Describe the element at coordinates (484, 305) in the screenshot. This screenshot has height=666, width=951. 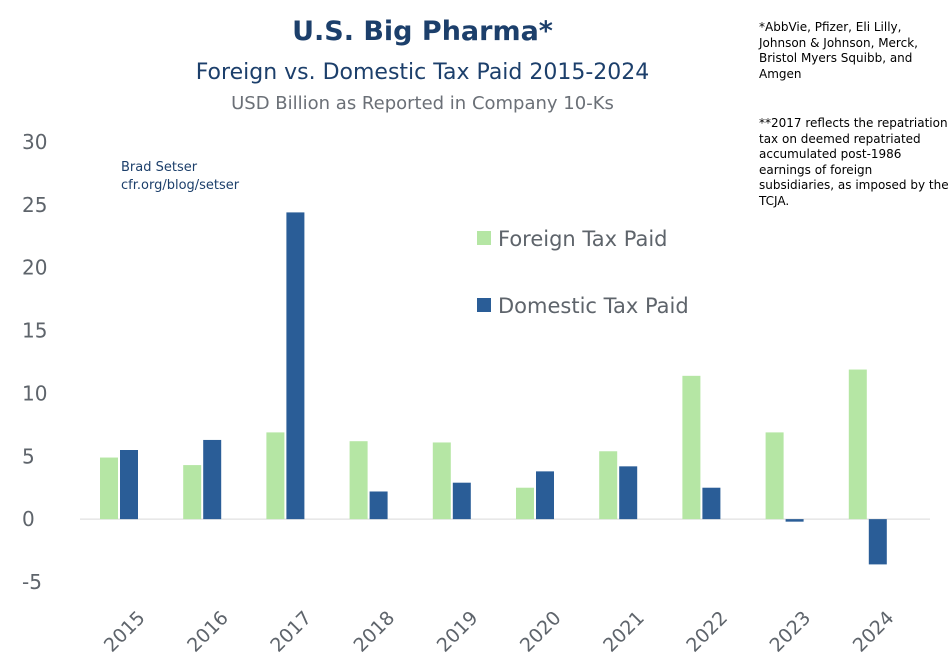
I see `legend-swatch-domestic` at that location.